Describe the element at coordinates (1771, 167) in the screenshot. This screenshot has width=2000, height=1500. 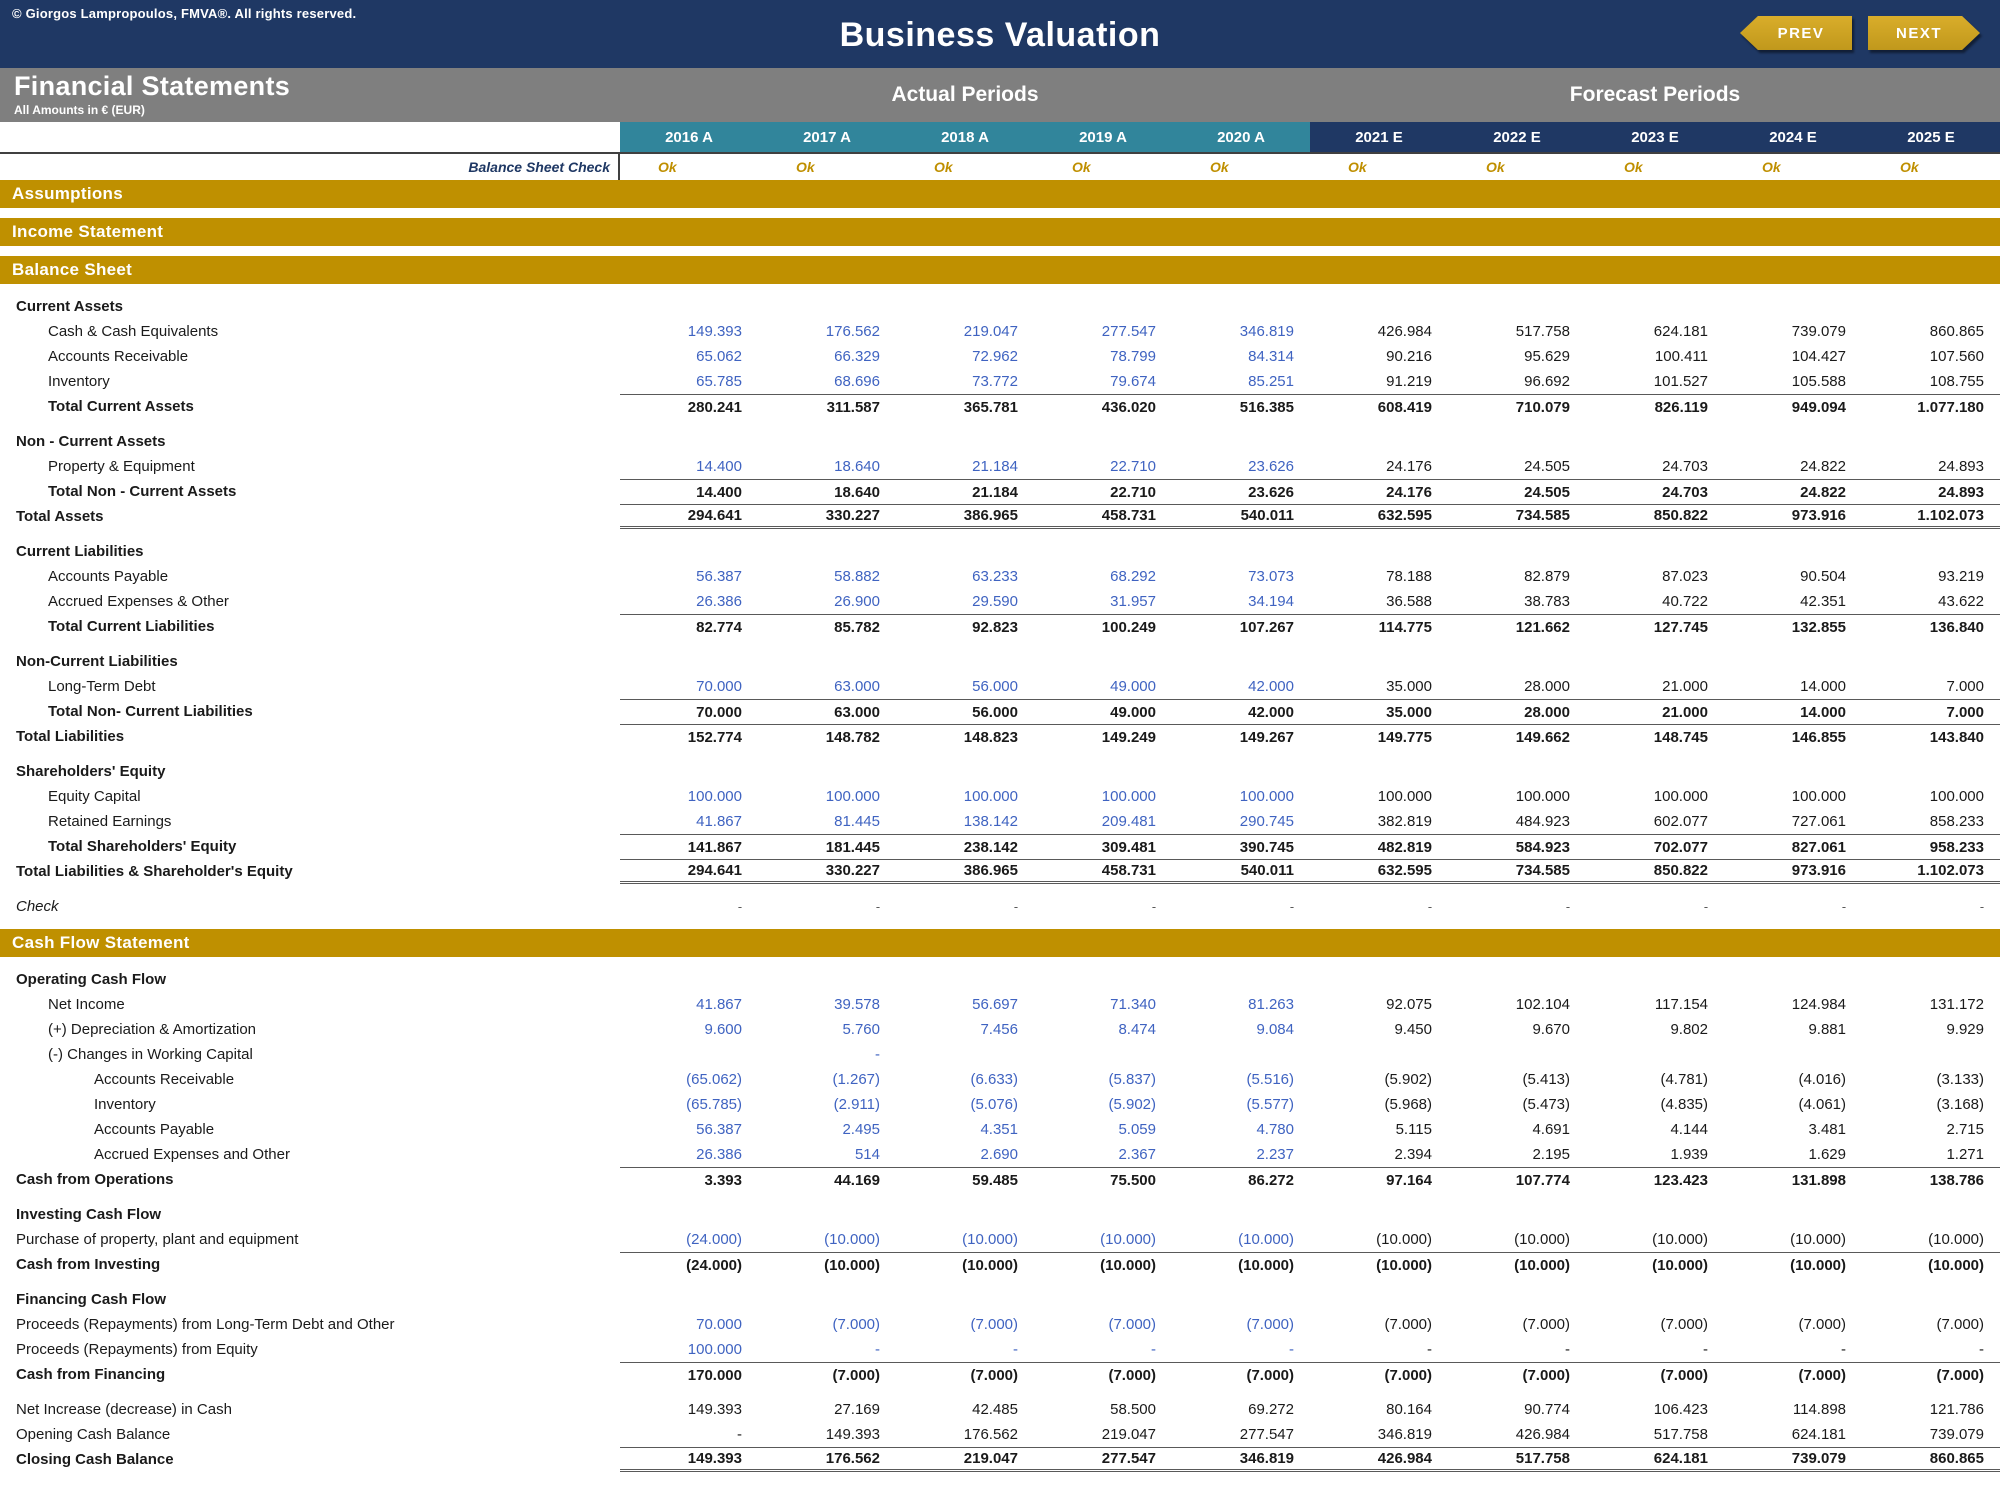
I see `check-status-cell: Ok` at that location.